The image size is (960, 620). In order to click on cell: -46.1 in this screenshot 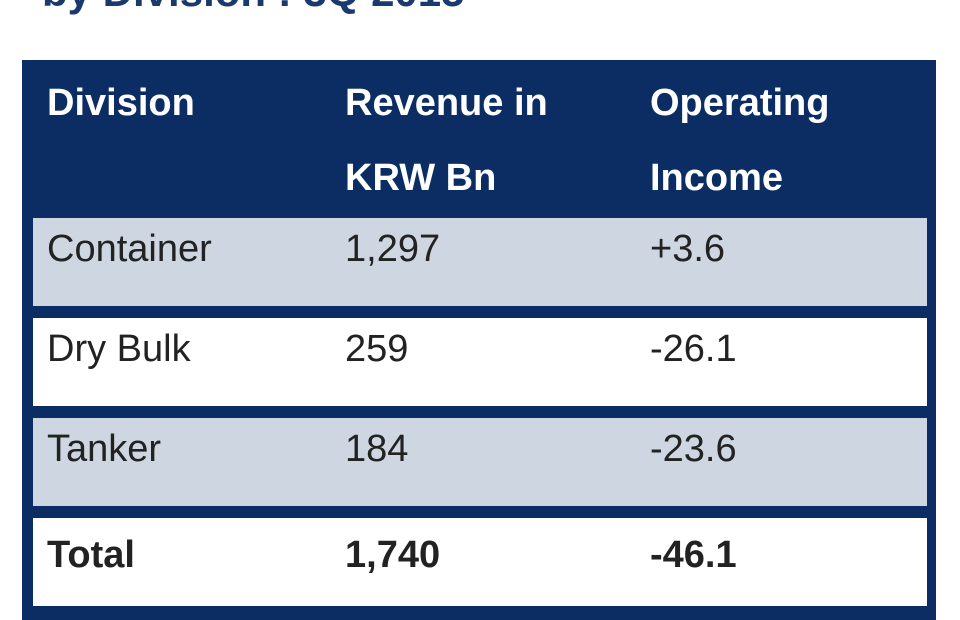, I will do `click(693, 555)`.